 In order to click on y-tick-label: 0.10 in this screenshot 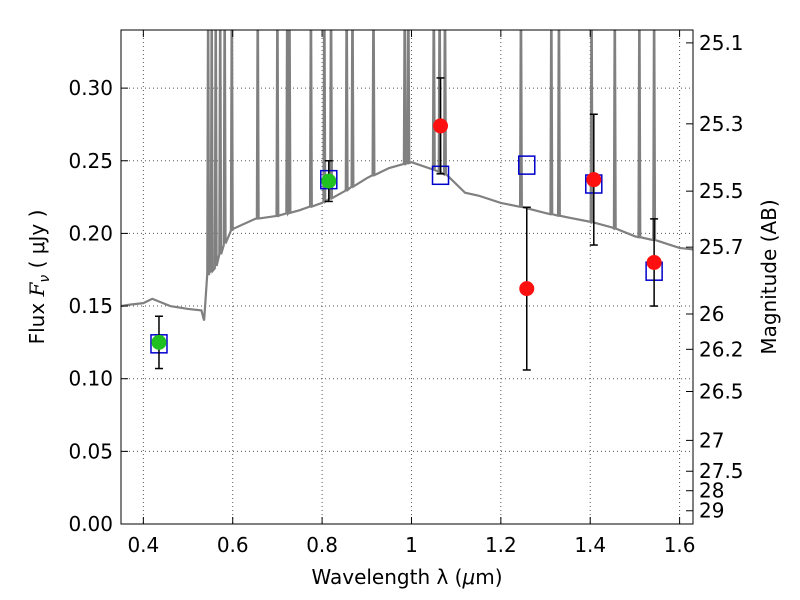, I will do `click(90, 379)`.